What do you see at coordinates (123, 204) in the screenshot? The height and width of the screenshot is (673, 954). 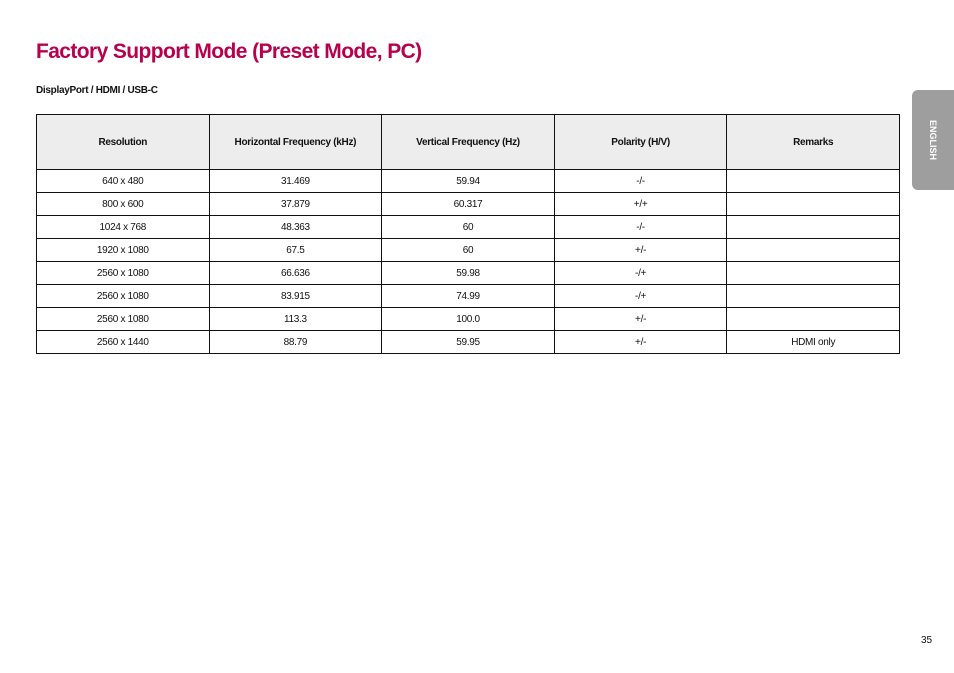 I see `cell-resolution: 800 x 600` at bounding box center [123, 204].